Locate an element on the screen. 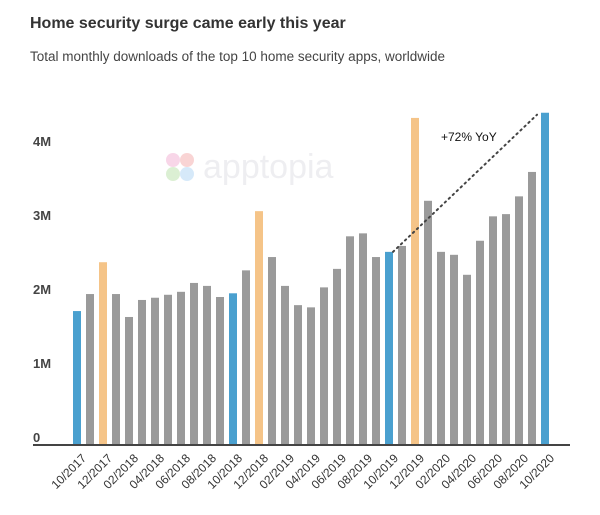  bar-02-2020 is located at coordinates (441, 348).